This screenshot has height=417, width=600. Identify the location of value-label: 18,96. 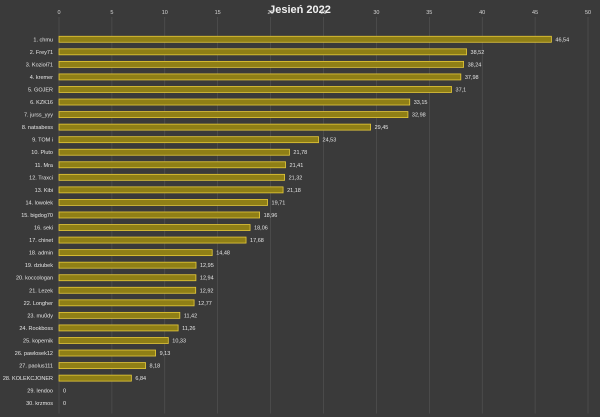
(271, 216).